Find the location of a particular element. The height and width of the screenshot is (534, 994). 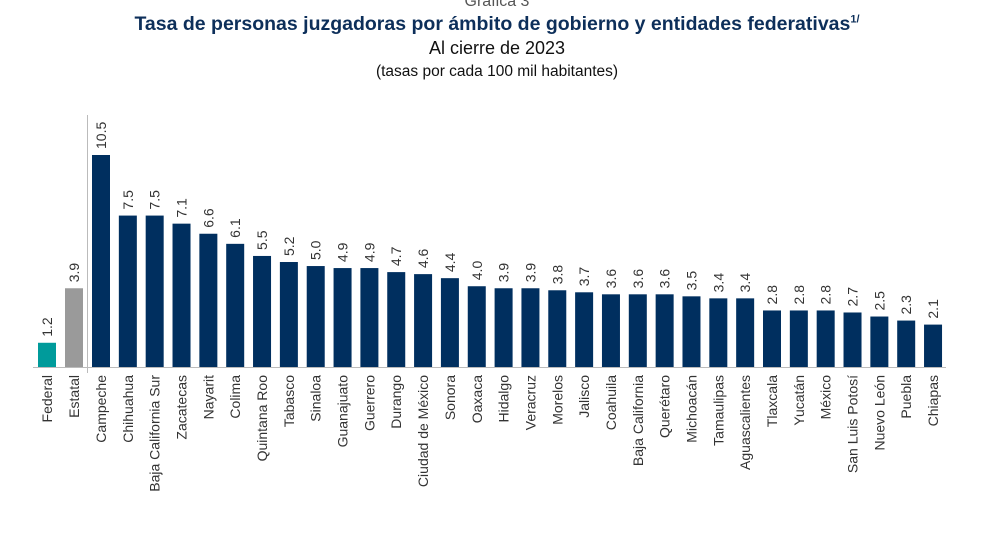

data-label: 3.8 is located at coordinates (557, 275).